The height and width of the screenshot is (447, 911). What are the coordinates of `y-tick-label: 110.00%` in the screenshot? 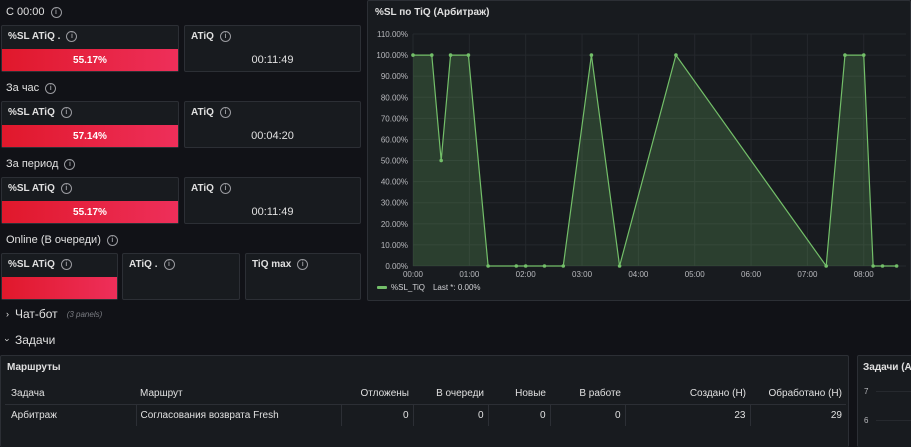 It's located at (392, 34).